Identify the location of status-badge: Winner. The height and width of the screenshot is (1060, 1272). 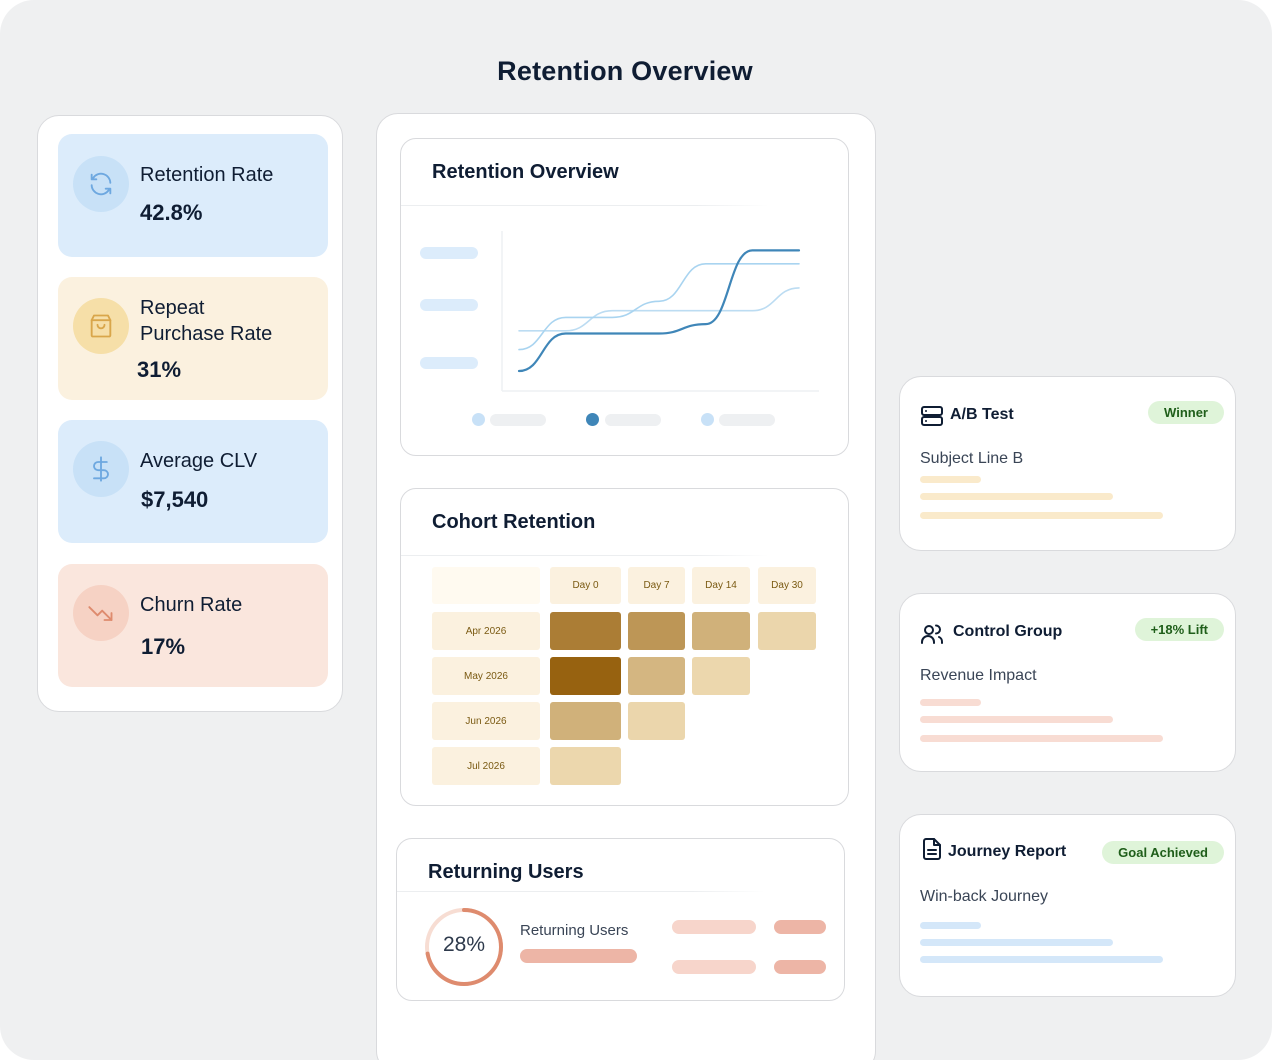
(1186, 412).